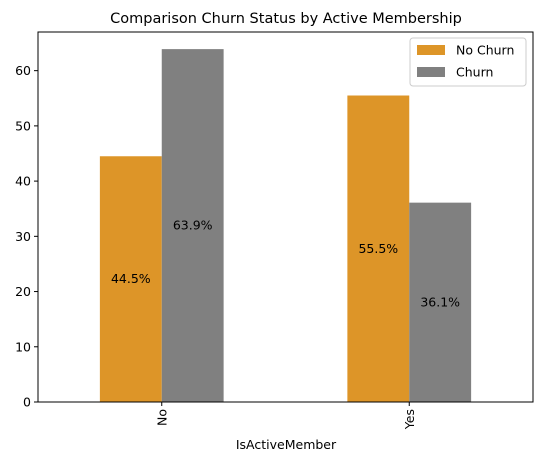 The width and height of the screenshot is (543, 468). I want to click on x-tick-label: Yes, so click(409, 419).